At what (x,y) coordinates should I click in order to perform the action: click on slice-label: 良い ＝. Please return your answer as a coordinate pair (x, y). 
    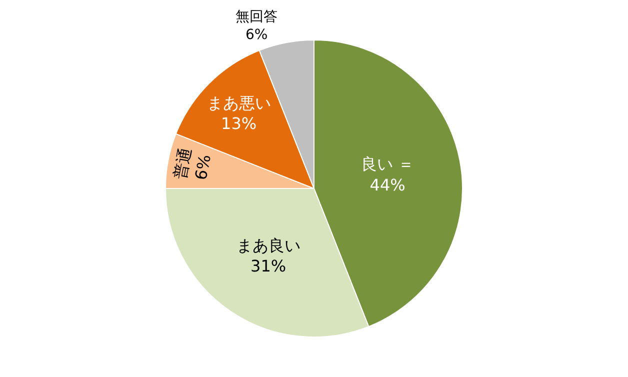
    Looking at the image, I should click on (387, 164).